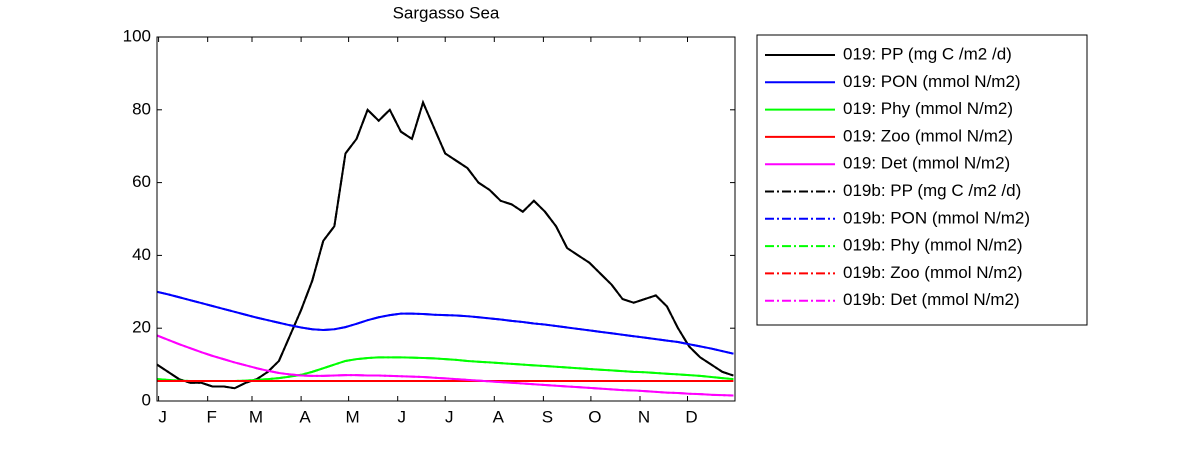 The height and width of the screenshot is (450, 1200). Describe the element at coordinates (141, 108) in the screenshot. I see `y-tick-label: 80` at that location.